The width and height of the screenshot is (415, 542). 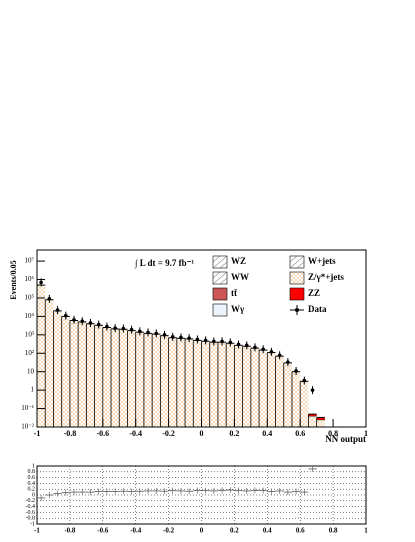 What do you see at coordinates (238, 261) in the screenshot?
I see `legend-label: WZ` at bounding box center [238, 261].